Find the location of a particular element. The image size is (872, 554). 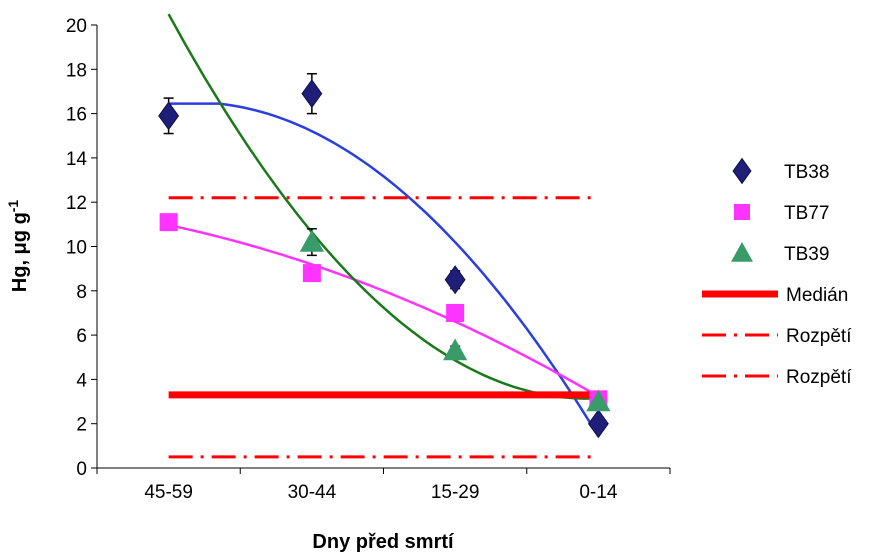

y-tick-label: 14 is located at coordinates (77, 159).